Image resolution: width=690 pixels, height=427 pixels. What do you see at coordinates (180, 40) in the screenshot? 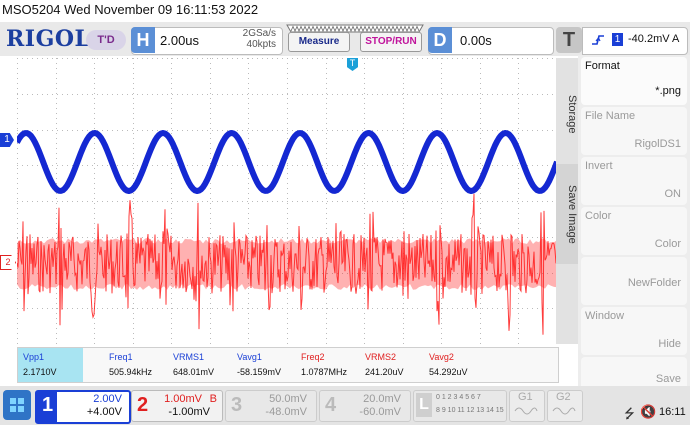
I see `timebase-value: 2.00us` at bounding box center [180, 40].